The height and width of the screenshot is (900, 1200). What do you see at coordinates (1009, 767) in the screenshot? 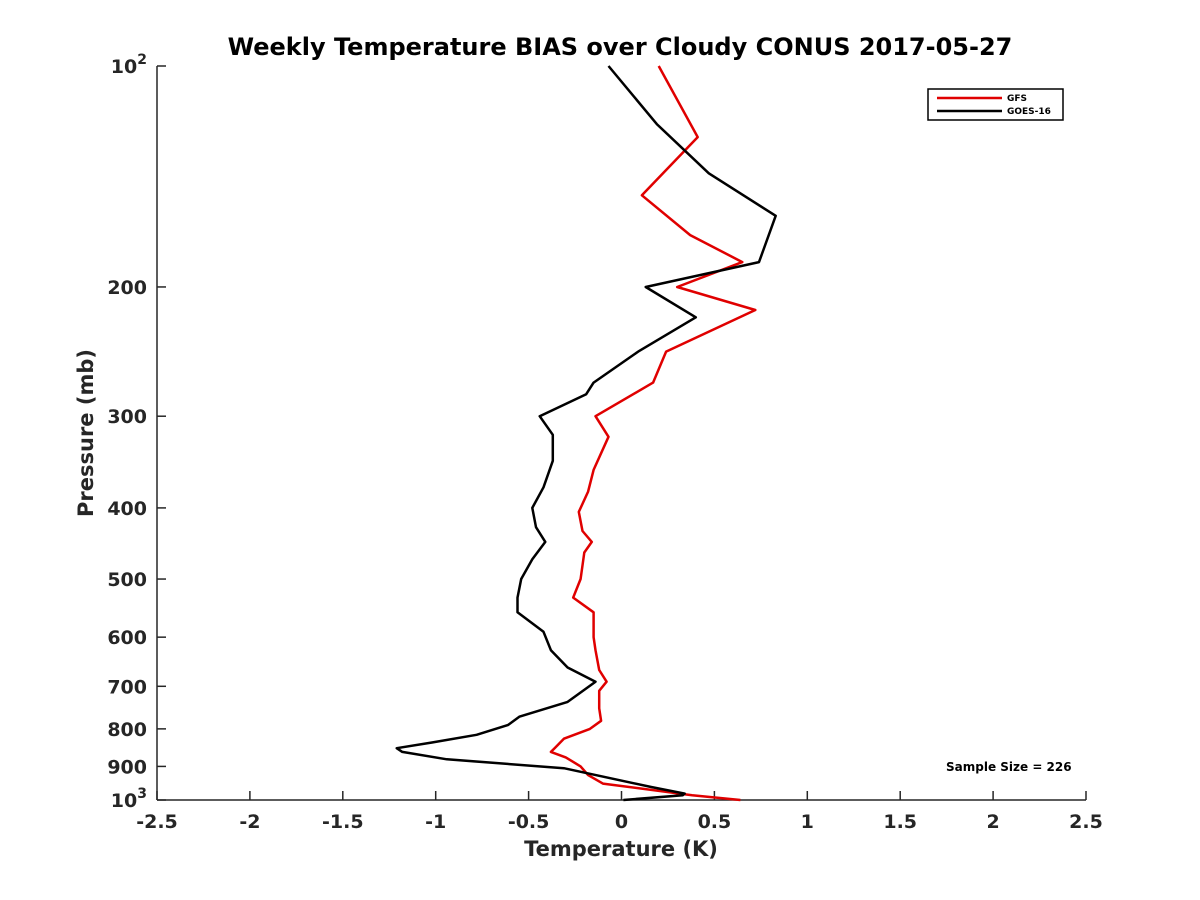
I see `sample-size-annotation: Sample Size = 226` at bounding box center [1009, 767].